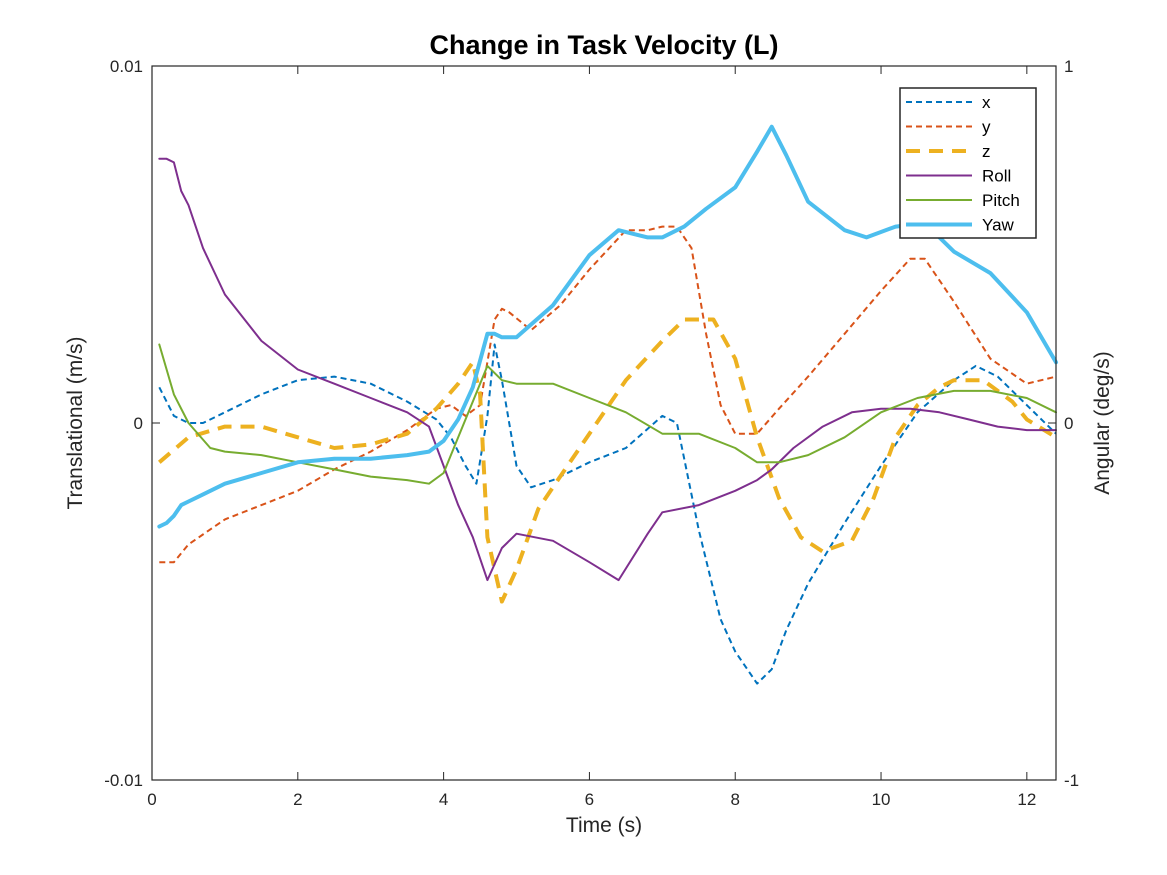 This screenshot has width=1167, height=875. What do you see at coordinates (734, 799) in the screenshot?
I see `x-tick-label: 8` at bounding box center [734, 799].